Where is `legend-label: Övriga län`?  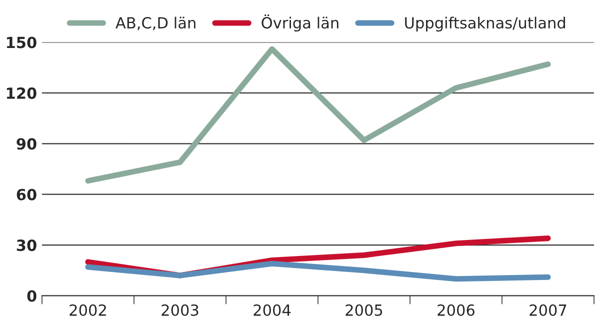 legend-label: Övriga län is located at coordinates (300, 23).